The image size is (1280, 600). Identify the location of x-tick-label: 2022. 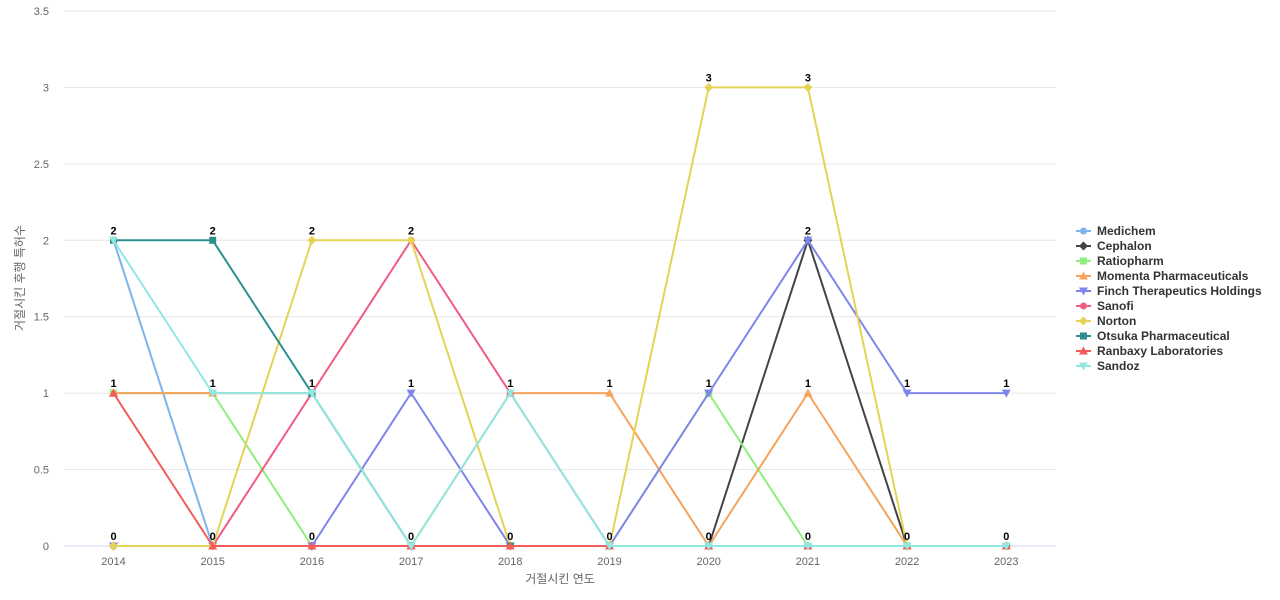
(907, 562).